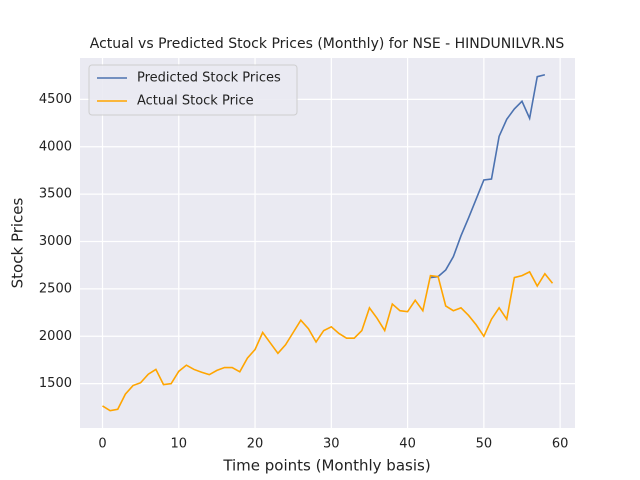 Image resolution: width=640 pixels, height=480 pixels. What do you see at coordinates (55, 336) in the screenshot?
I see `y-tick-label: 2000` at bounding box center [55, 336].